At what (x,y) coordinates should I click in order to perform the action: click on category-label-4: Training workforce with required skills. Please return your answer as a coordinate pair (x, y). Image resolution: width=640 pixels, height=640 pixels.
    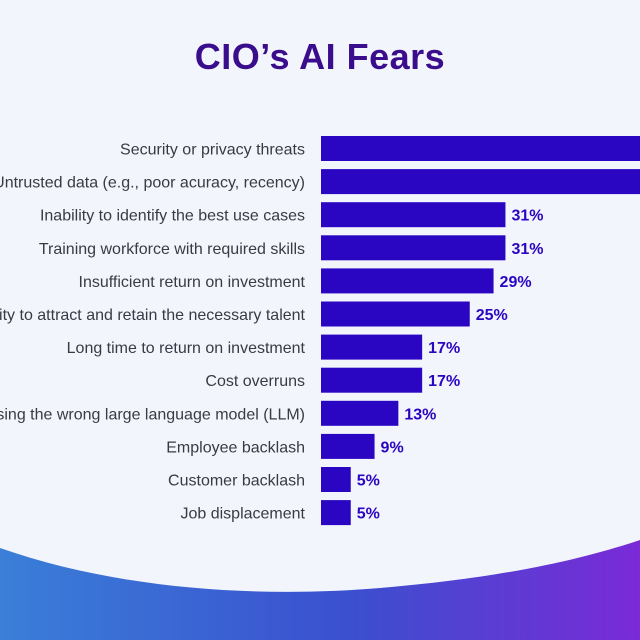
    Looking at the image, I should click on (172, 249).